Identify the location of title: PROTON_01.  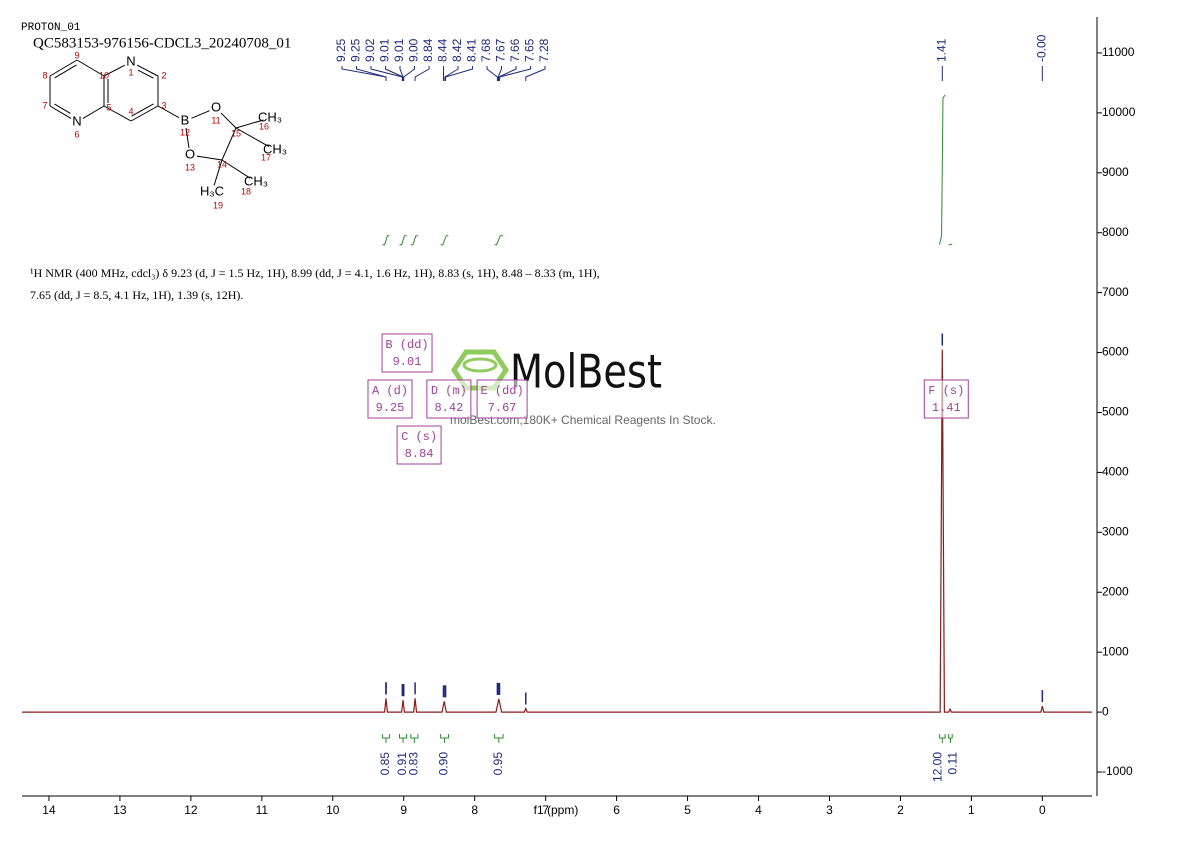
(51, 28).